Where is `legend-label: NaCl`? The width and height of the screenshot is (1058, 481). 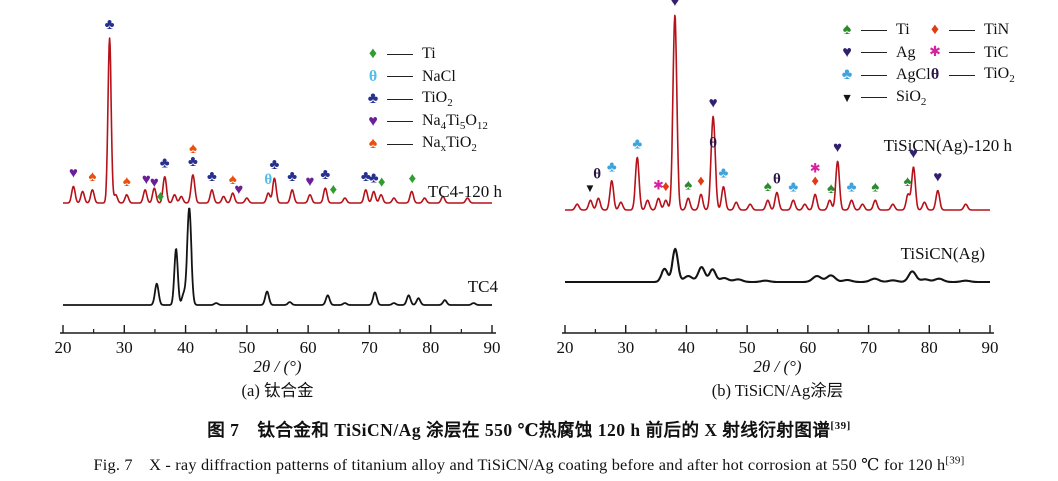 legend-label: NaCl is located at coordinates (439, 76).